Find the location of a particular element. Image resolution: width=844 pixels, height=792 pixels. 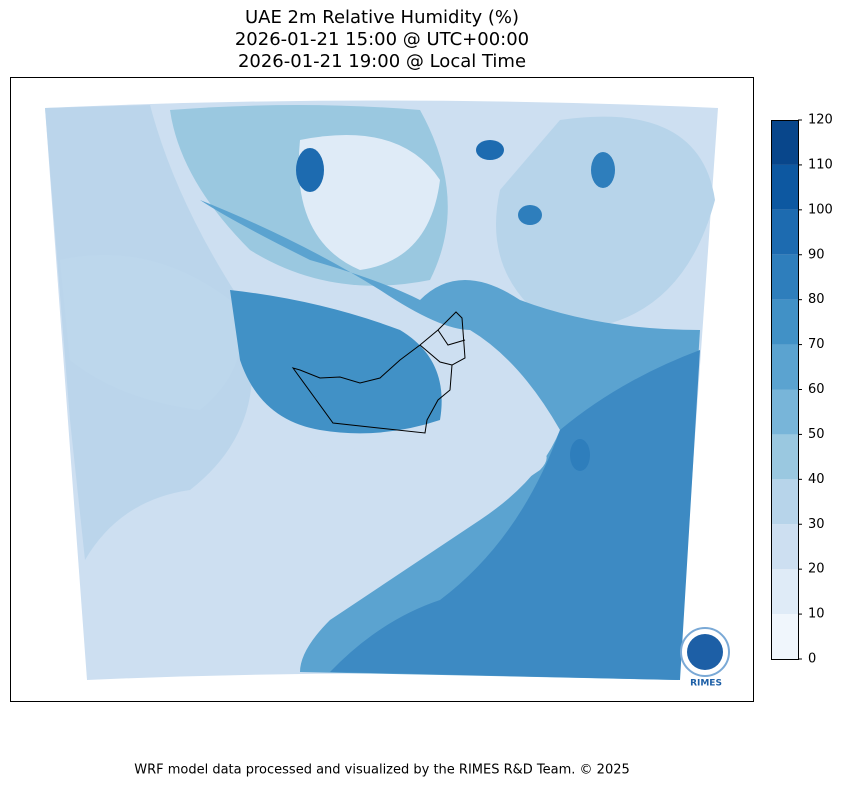

colorbar-tick-label: 30 is located at coordinates (816, 524).